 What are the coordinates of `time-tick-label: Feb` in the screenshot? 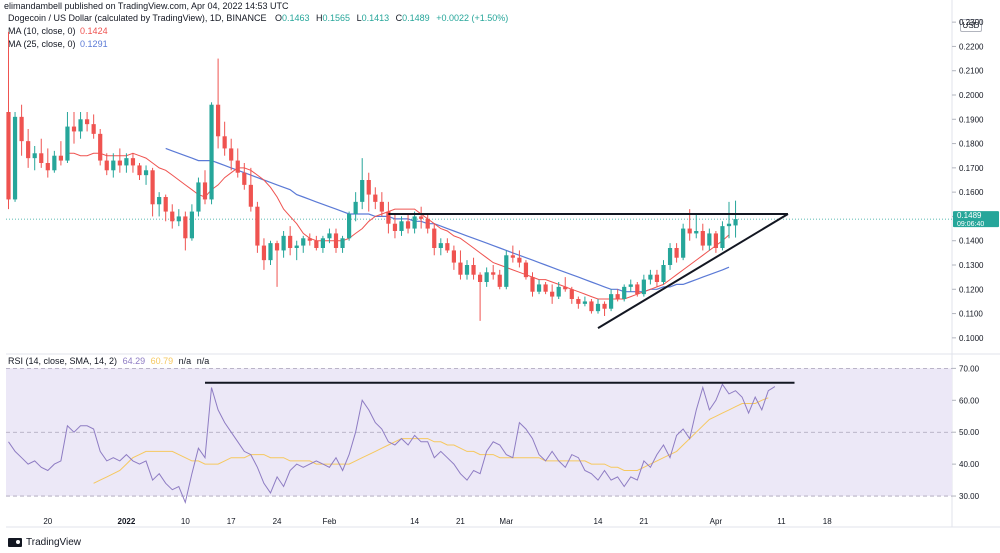 It's located at (330, 521).